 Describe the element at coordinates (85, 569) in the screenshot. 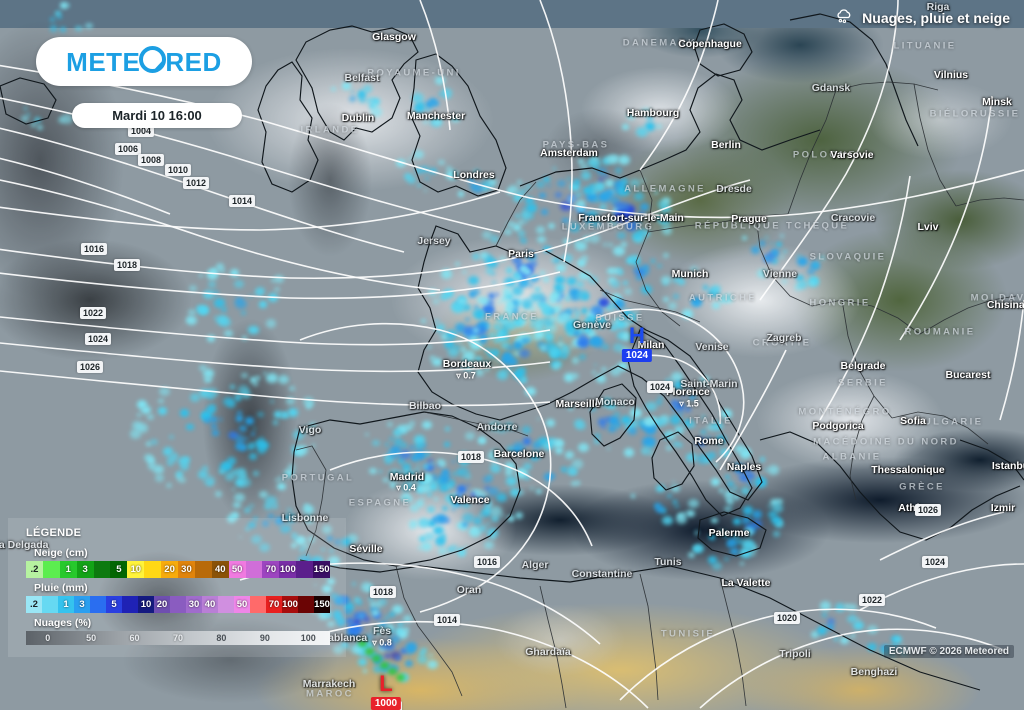

I see `legend-snow-step: 3` at that location.